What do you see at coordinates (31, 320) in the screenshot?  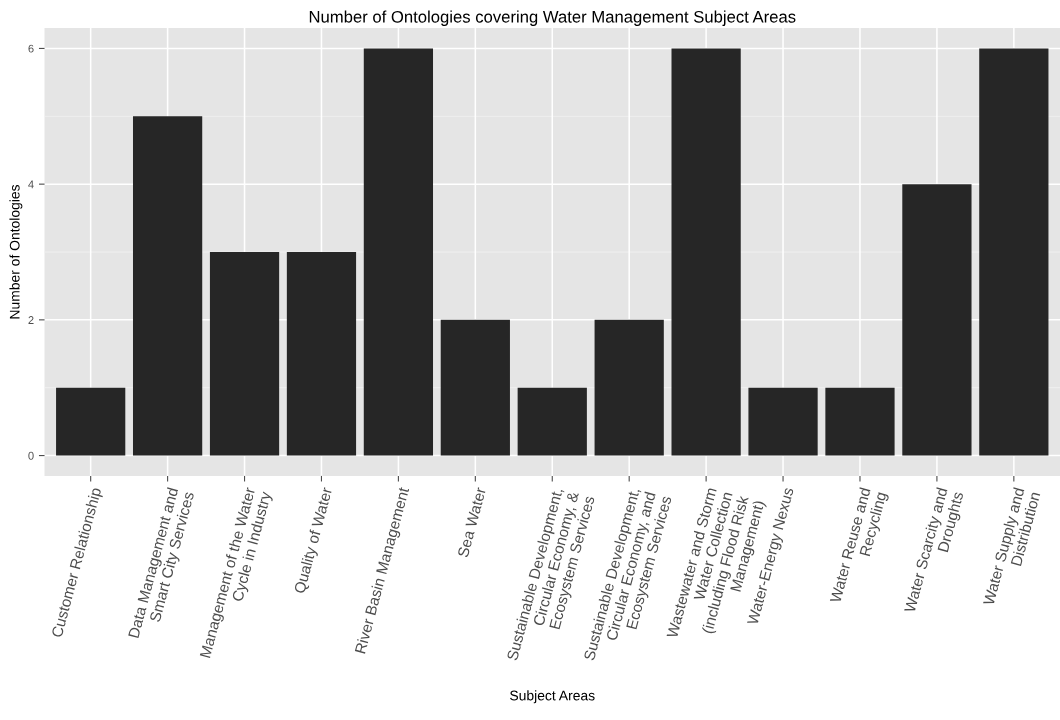 I see `y-tick-label: 2` at bounding box center [31, 320].